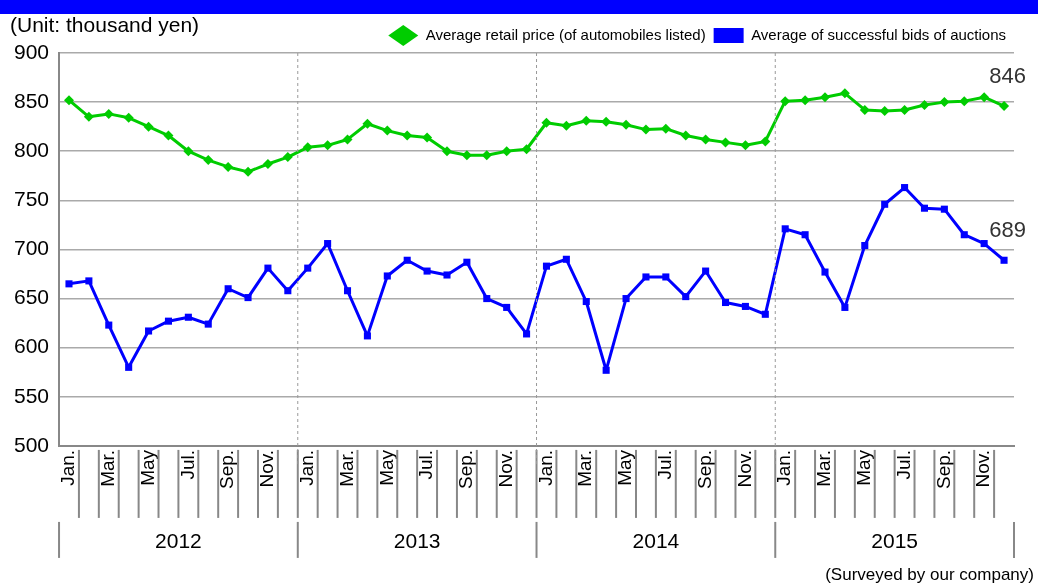 This screenshot has width=1038, height=585. Describe the element at coordinates (31, 199) in the screenshot. I see `y-tick-label: 750` at that location.